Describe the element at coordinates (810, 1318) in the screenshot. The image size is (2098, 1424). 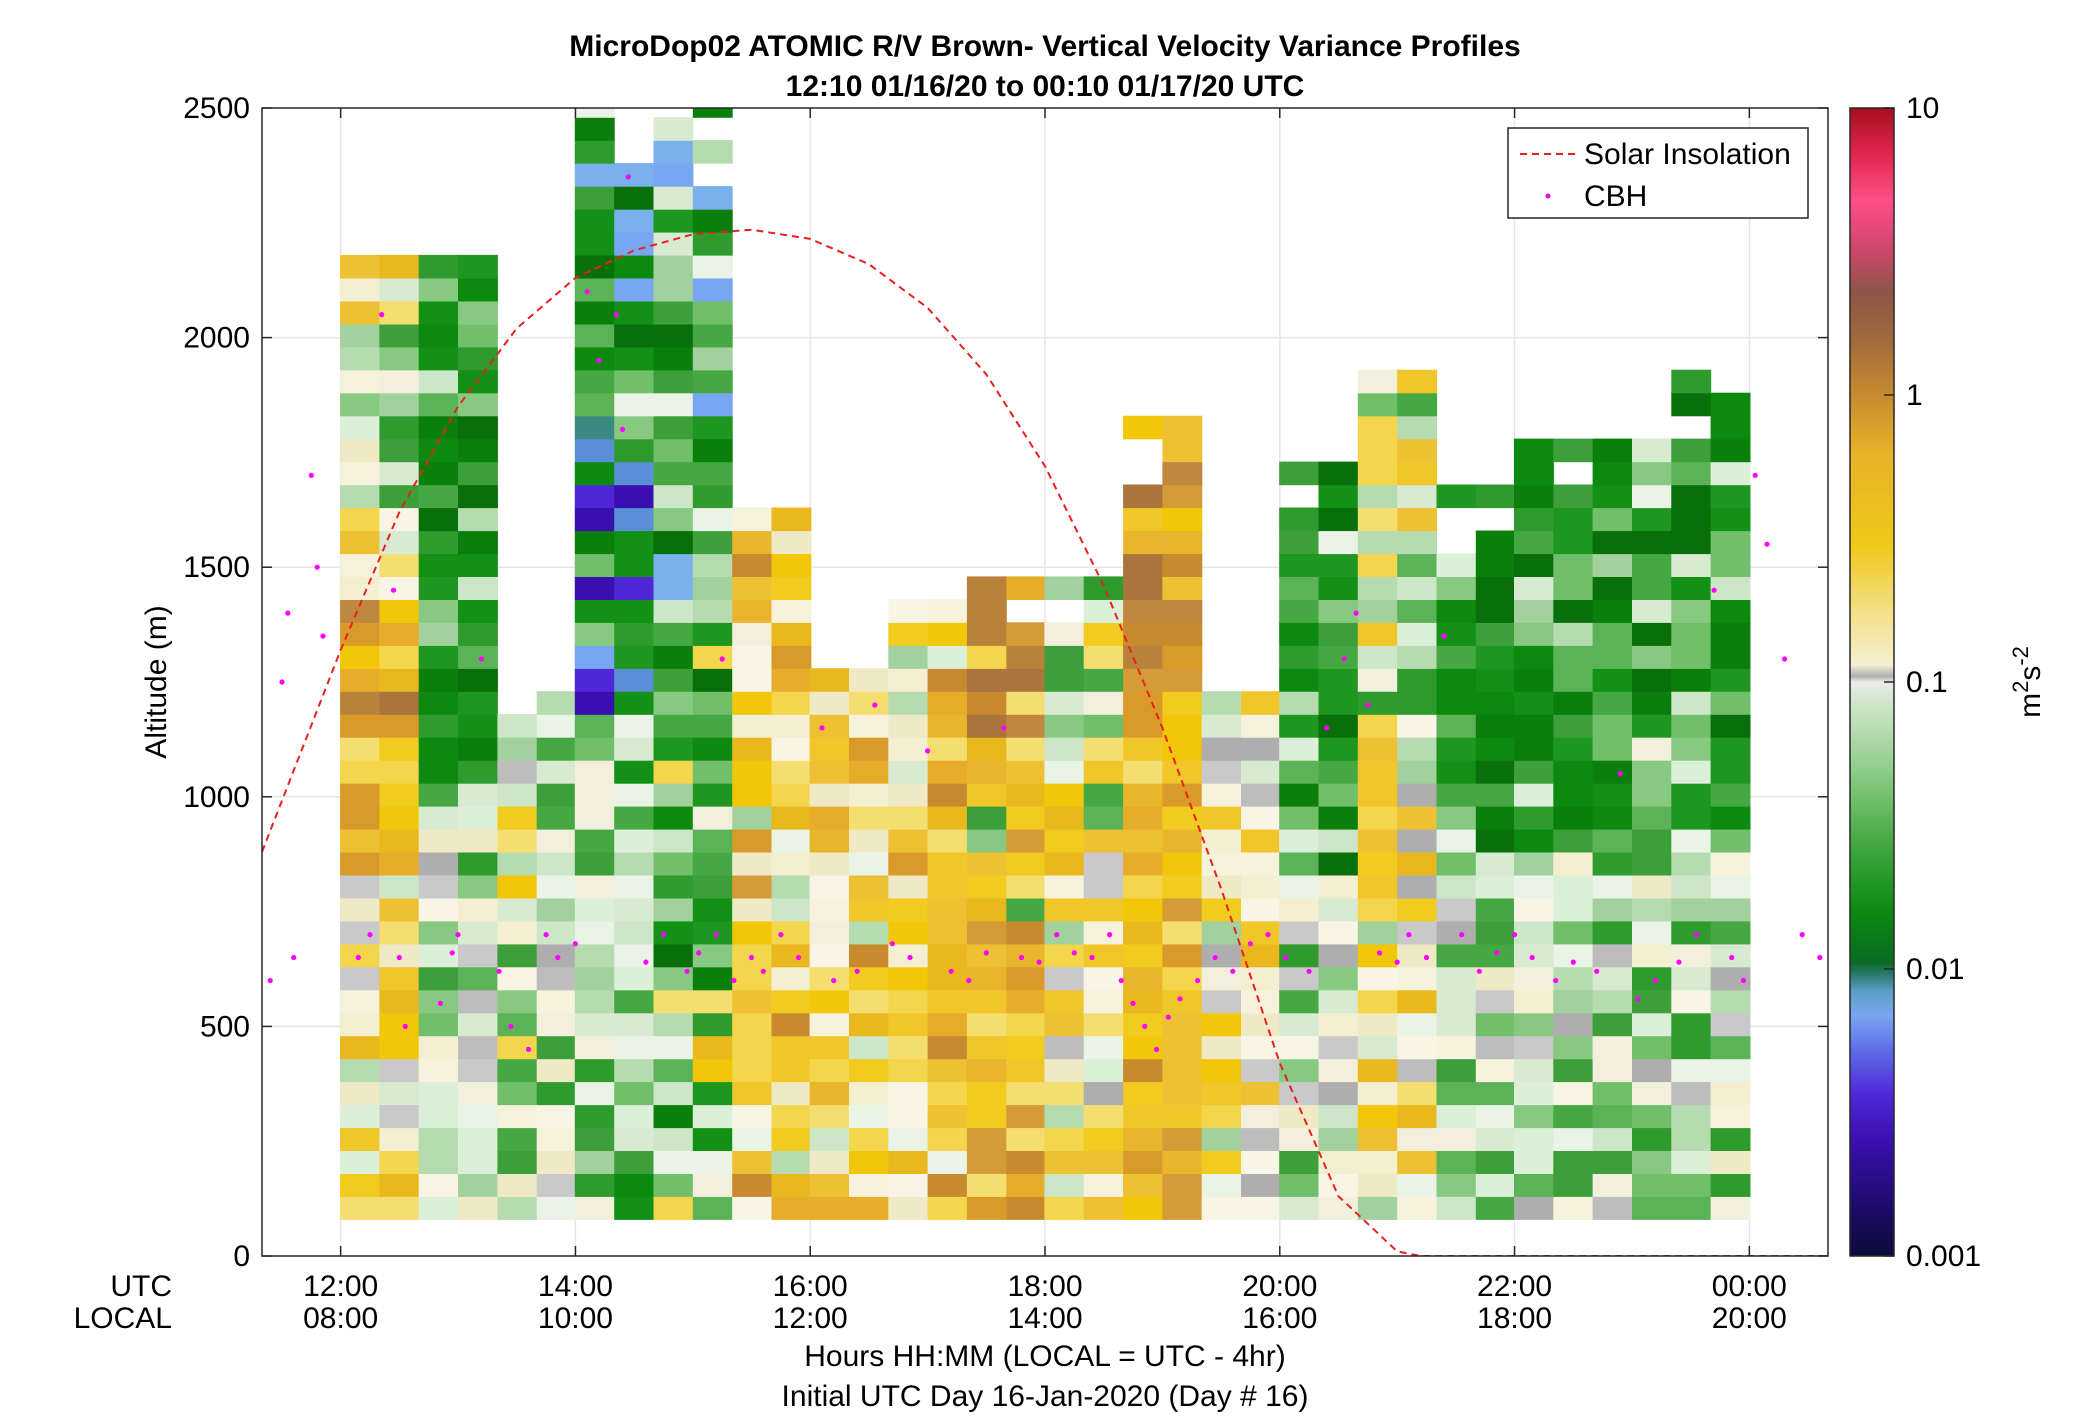
I see `x-tick-label-local: 12:00` at that location.